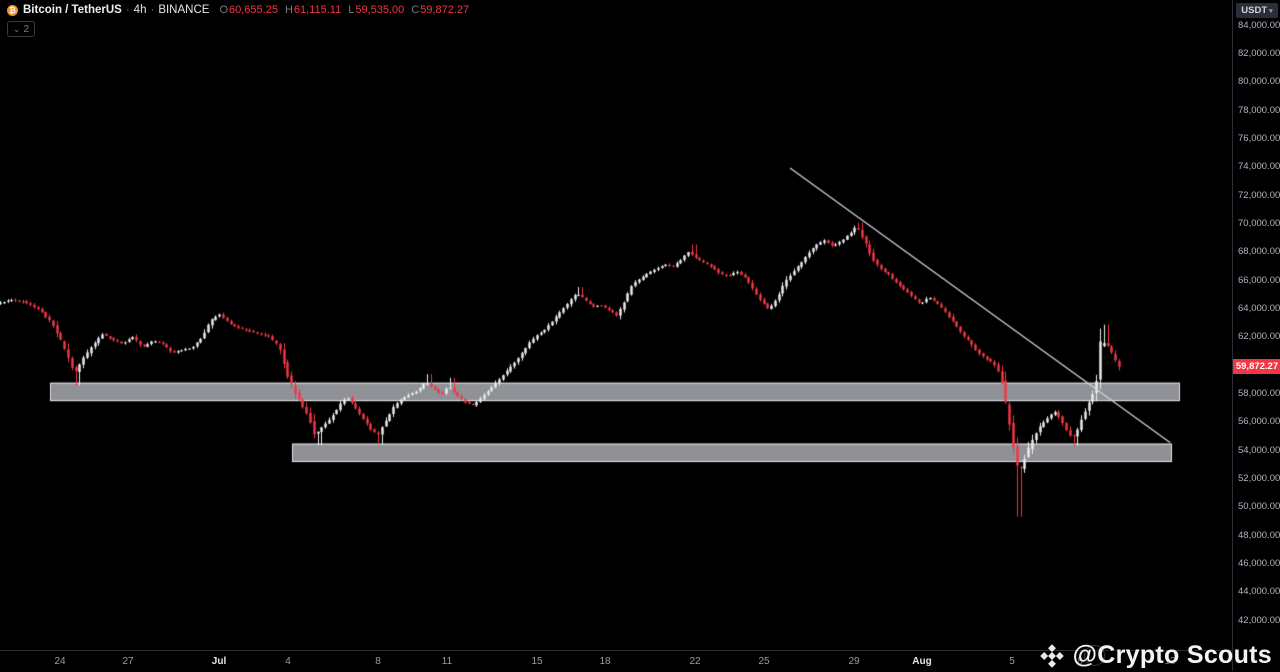 This screenshot has height=672, width=1280. What do you see at coordinates (1259, 53) in the screenshot?
I see `price-axis-label: 82,000.00` at bounding box center [1259, 53].